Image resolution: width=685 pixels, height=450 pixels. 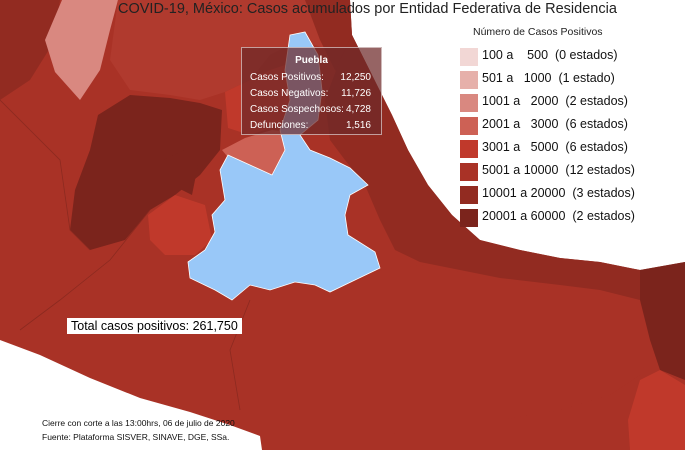 I want to click on legend-item: 3001 a 5000 (6 estados), so click(x=572, y=148).